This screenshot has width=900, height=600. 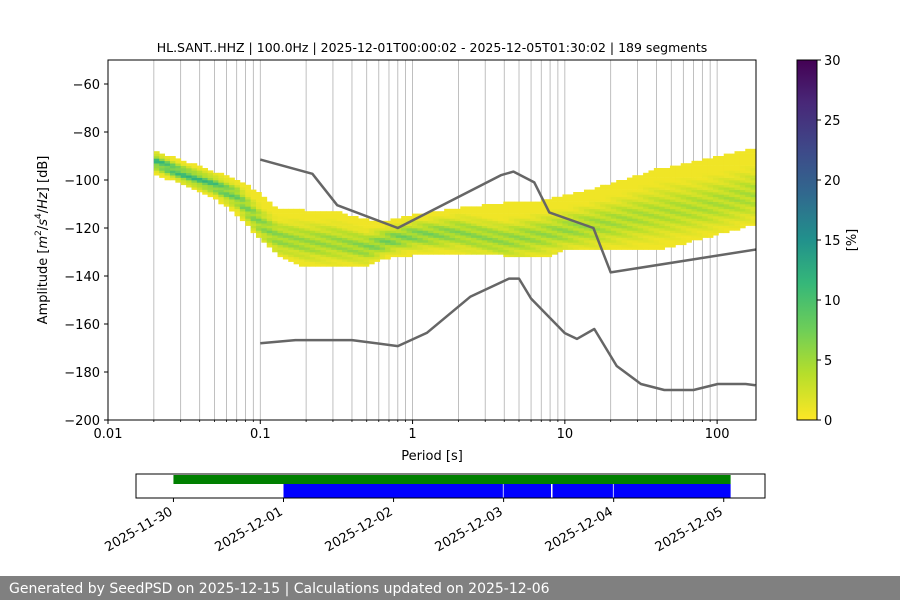 What do you see at coordinates (86, 253) in the screenshot?
I see `y-axis: −60−80−100−120−140−160−180−200` at bounding box center [86, 253].